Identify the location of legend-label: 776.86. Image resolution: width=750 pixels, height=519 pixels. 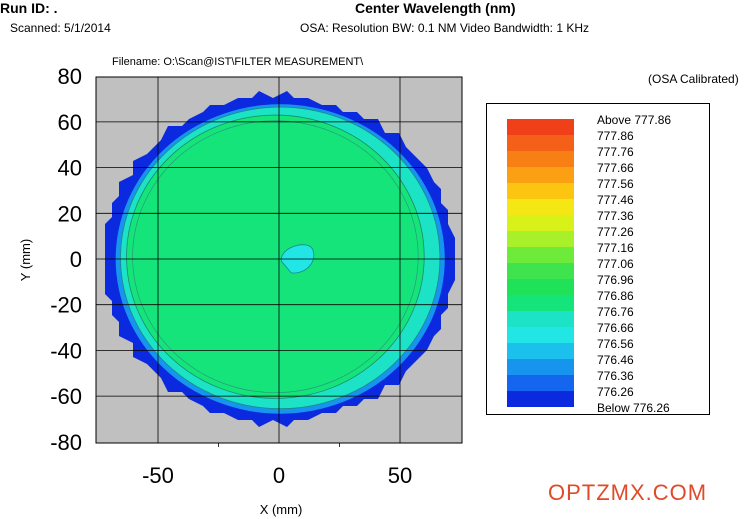
(615, 296).